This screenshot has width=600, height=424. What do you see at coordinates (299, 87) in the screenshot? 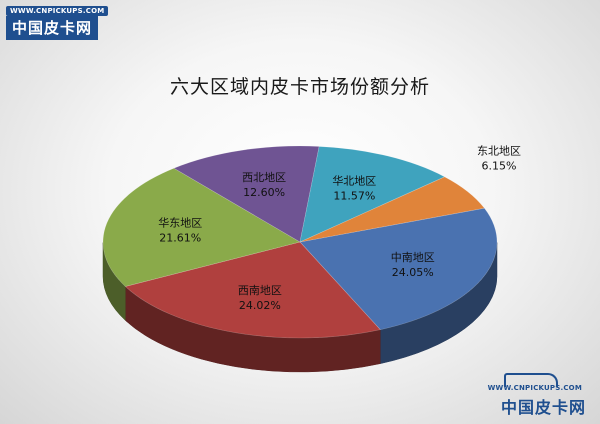
I see `chart-title: 六大区域内皮卡市场份额分析` at bounding box center [299, 87].